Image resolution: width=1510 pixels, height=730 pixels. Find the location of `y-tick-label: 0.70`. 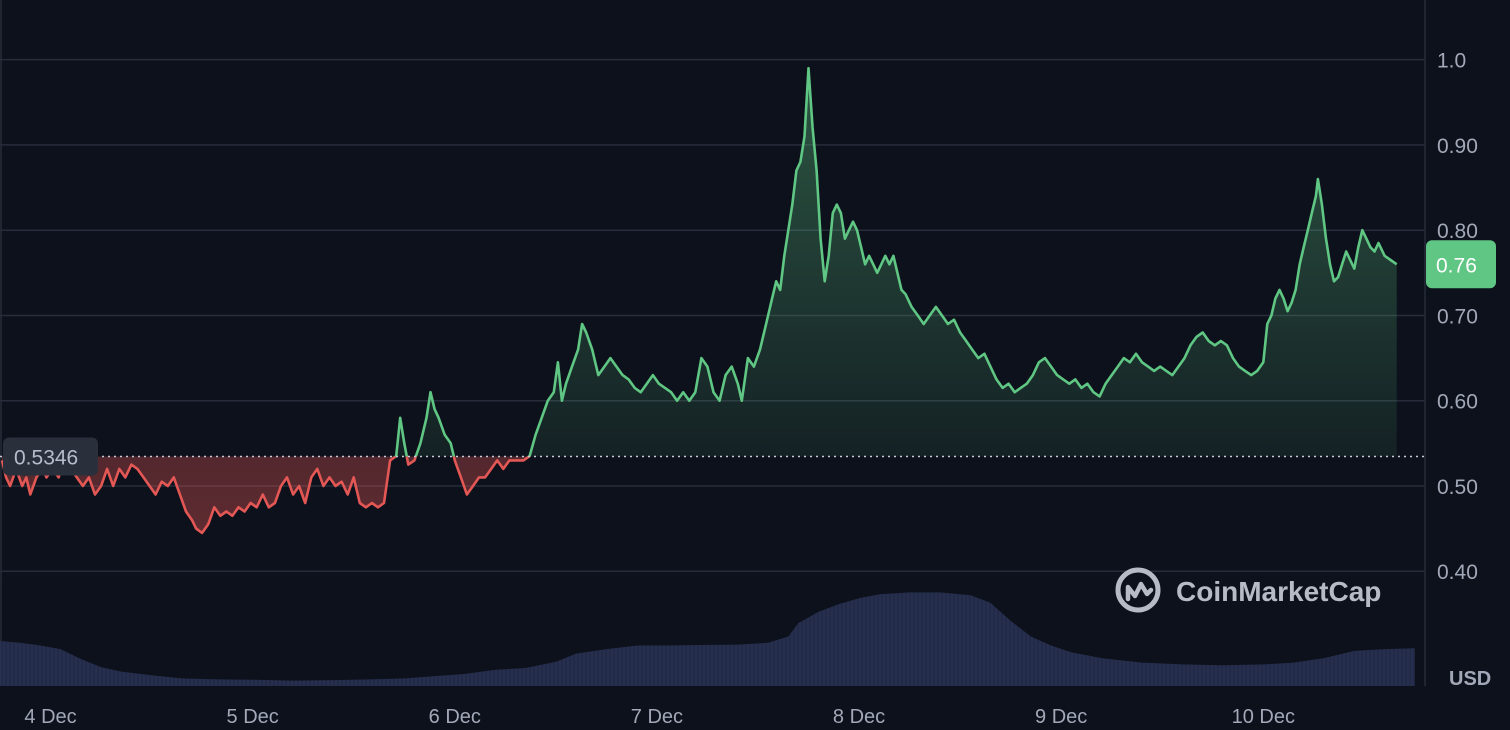

y-tick-label: 0.70 is located at coordinates (1457, 316).